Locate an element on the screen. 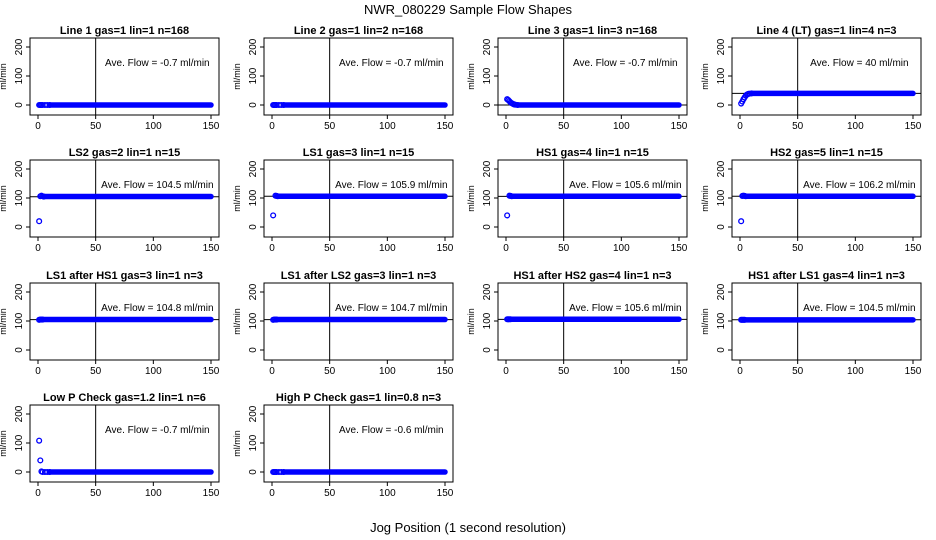  panel-title: HS1 gas=4 lin=1 n=15 is located at coordinates (592, 153).